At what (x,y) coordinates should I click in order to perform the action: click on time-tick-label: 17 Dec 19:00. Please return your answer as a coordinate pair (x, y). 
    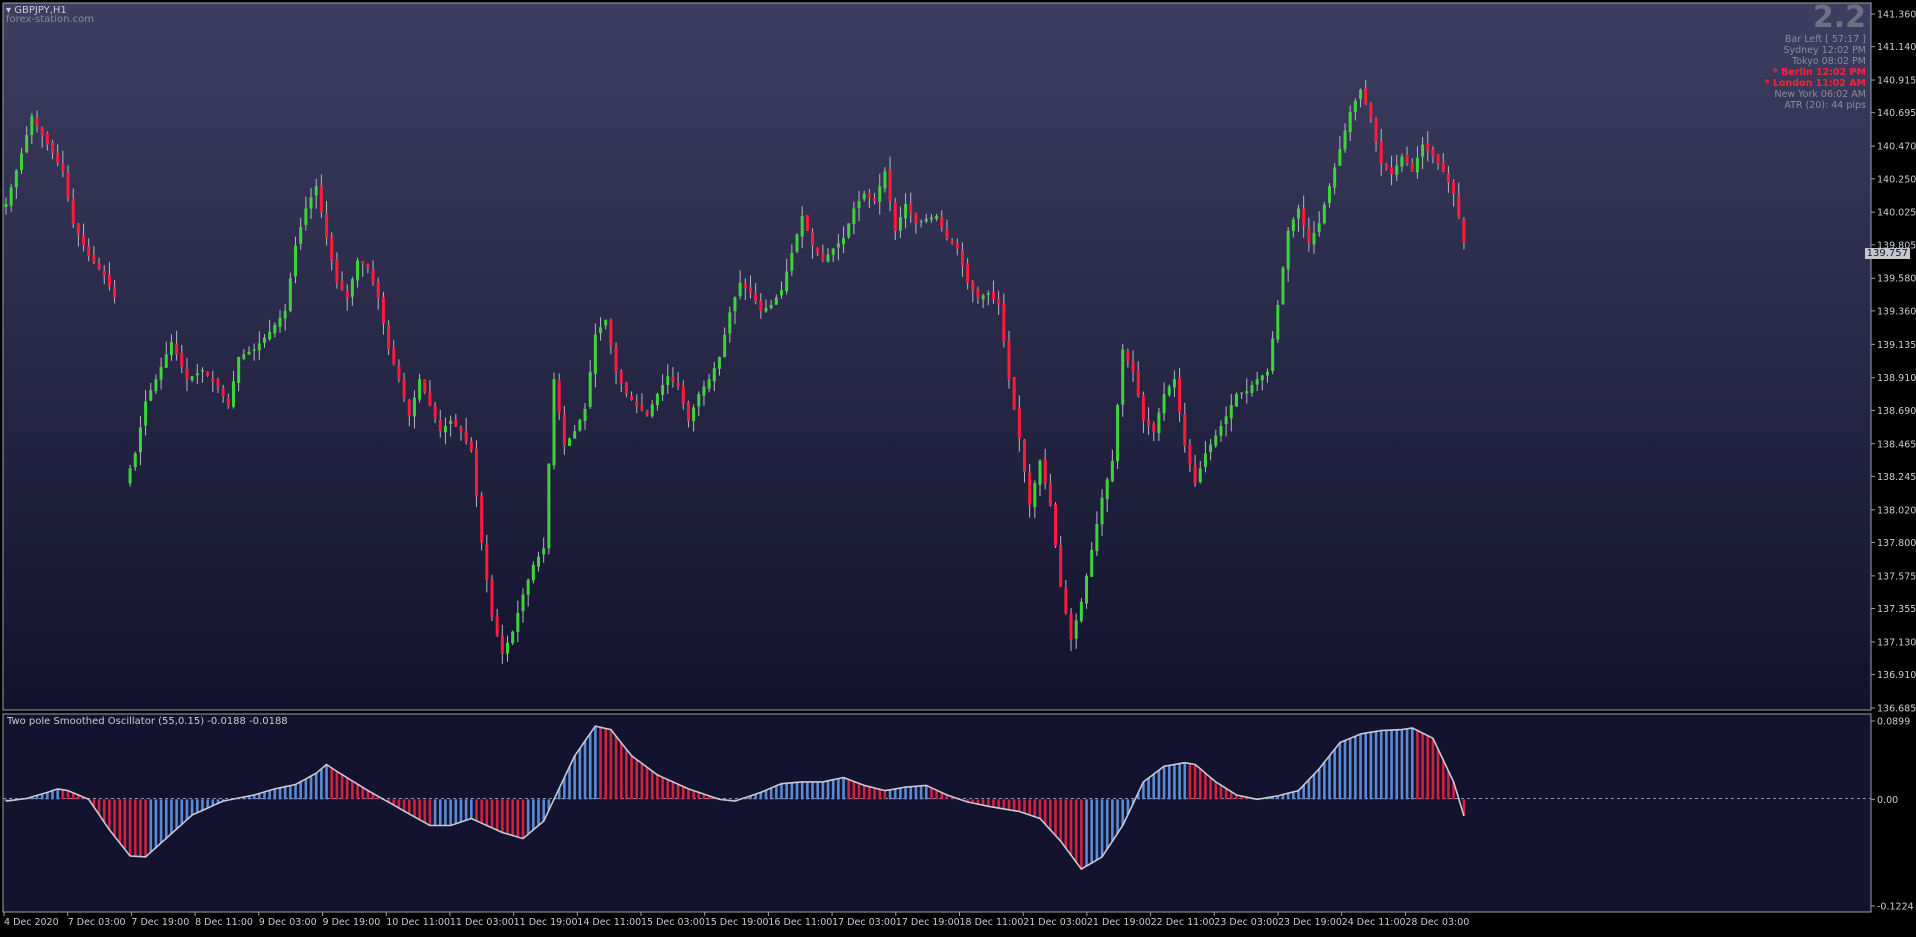
    Looking at the image, I should click on (928, 922).